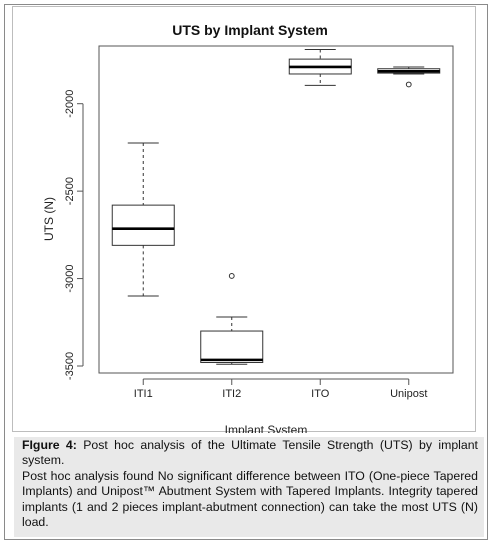 The width and height of the screenshot is (494, 547). Describe the element at coordinates (320, 394) in the screenshot. I see `x-tick-label: ITO` at that location.